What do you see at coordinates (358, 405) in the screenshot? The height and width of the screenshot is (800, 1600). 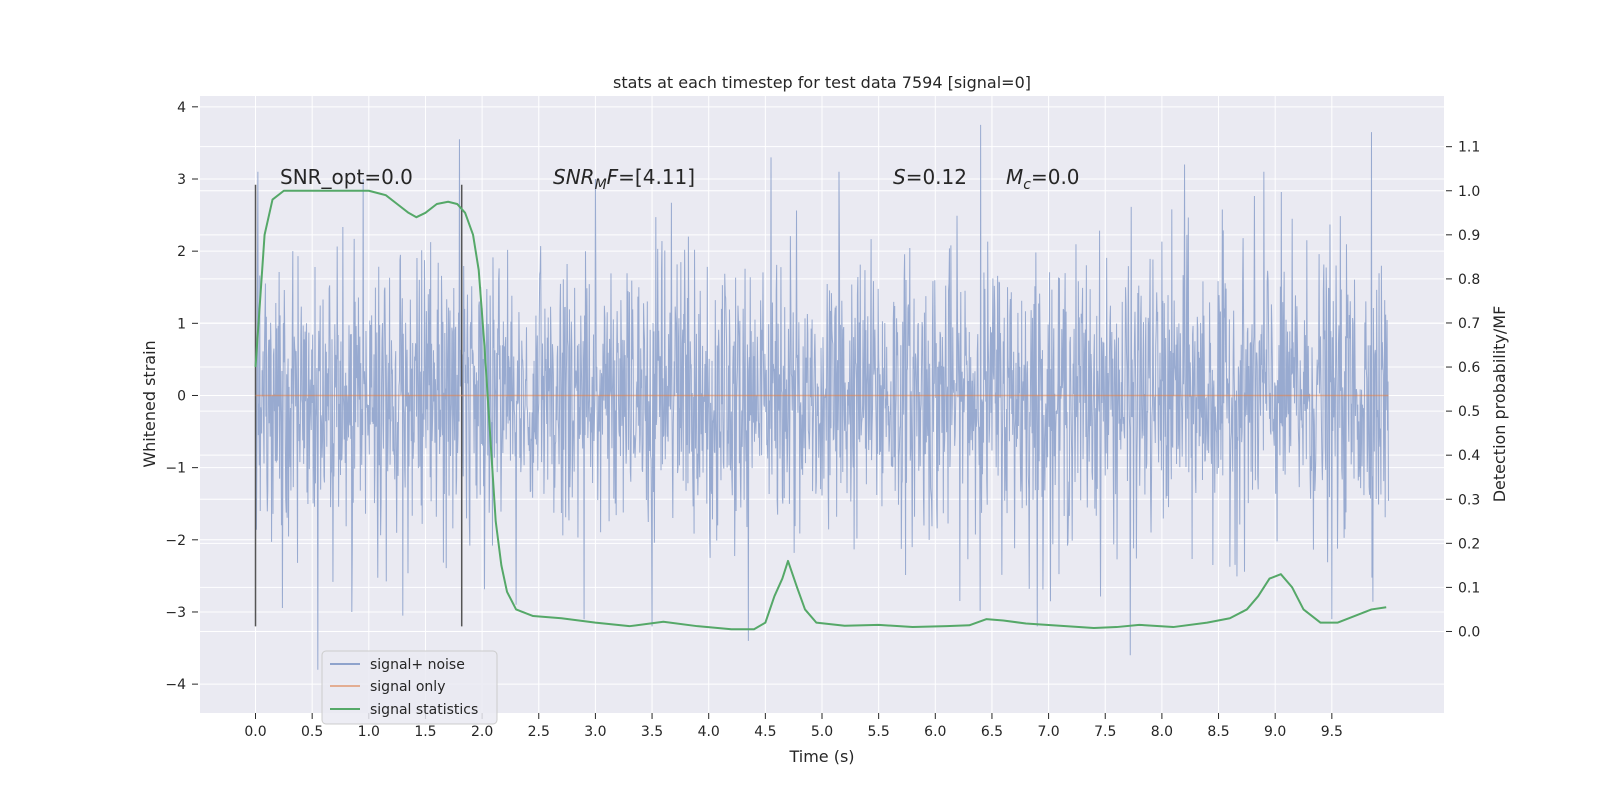 I see `vertical-markers` at bounding box center [358, 405].